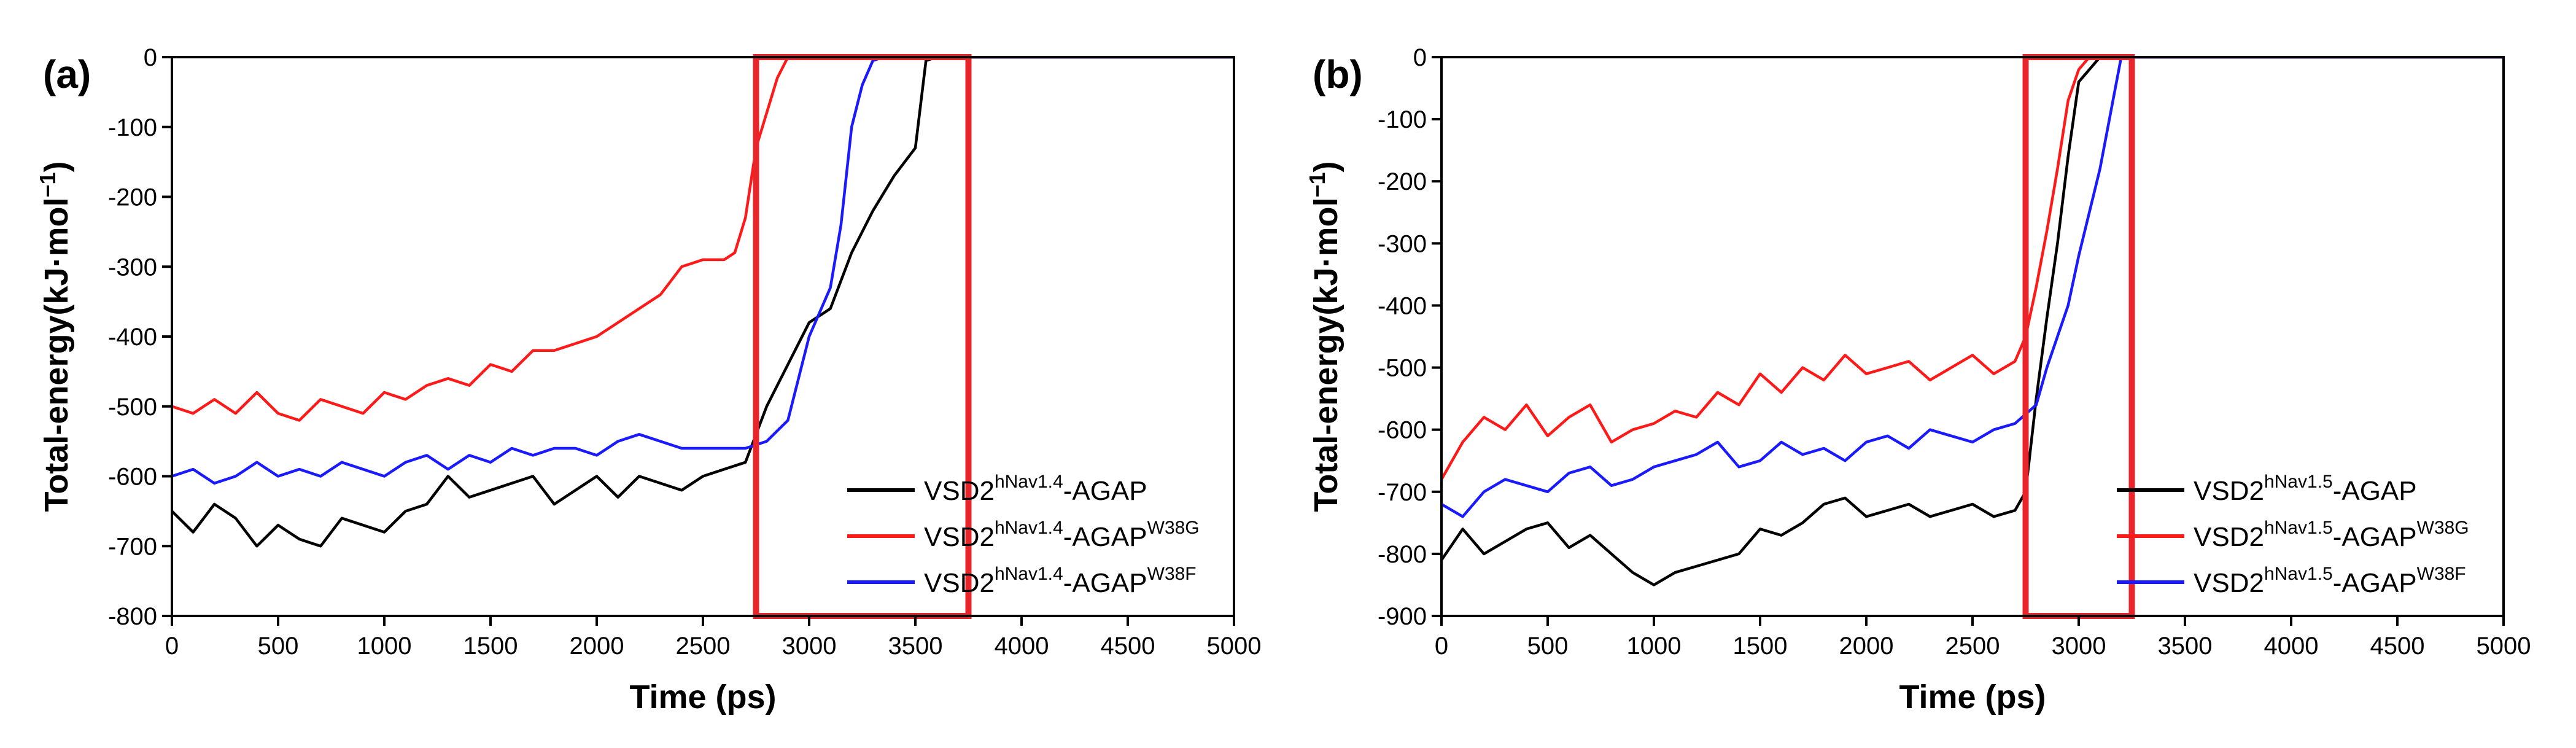  What do you see at coordinates (67, 74) in the screenshot?
I see `panel-label: (a)` at bounding box center [67, 74].